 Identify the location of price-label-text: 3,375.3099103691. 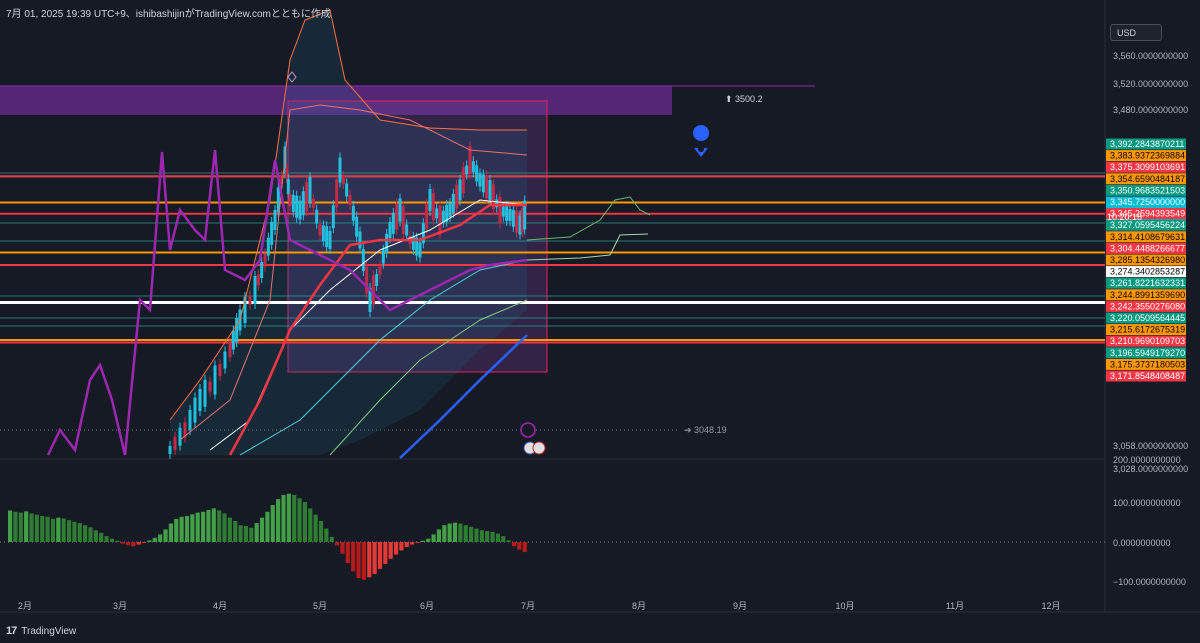
(1147, 167).